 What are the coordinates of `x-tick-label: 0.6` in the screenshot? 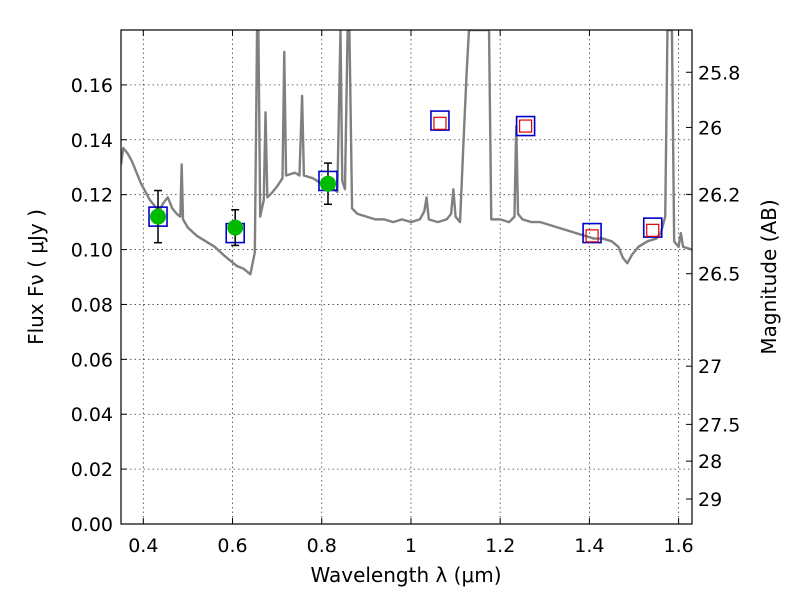 It's located at (232, 546).